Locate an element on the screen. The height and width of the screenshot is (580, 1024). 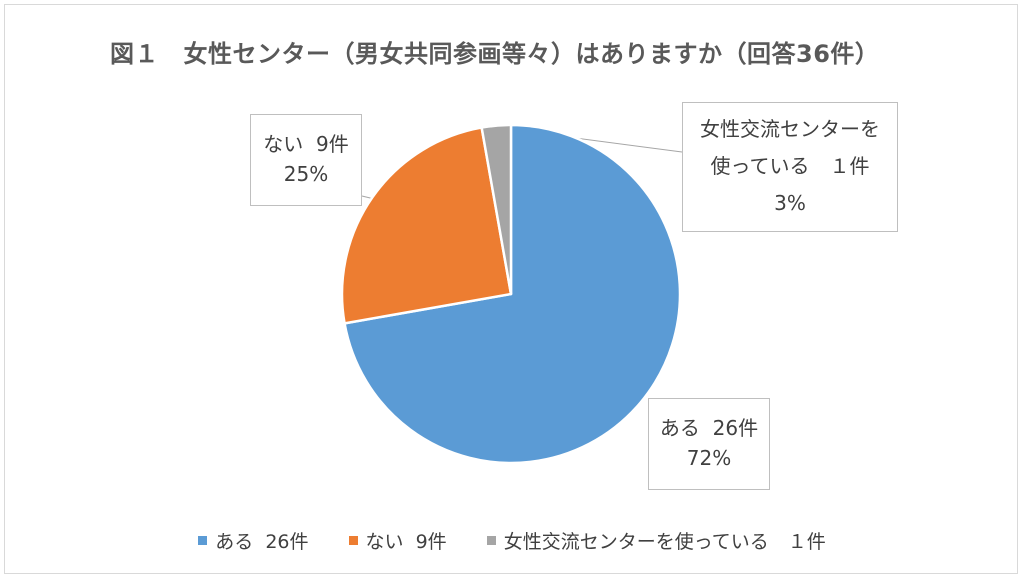
data-label-aru-count: ある 26件 is located at coordinates (709, 428).